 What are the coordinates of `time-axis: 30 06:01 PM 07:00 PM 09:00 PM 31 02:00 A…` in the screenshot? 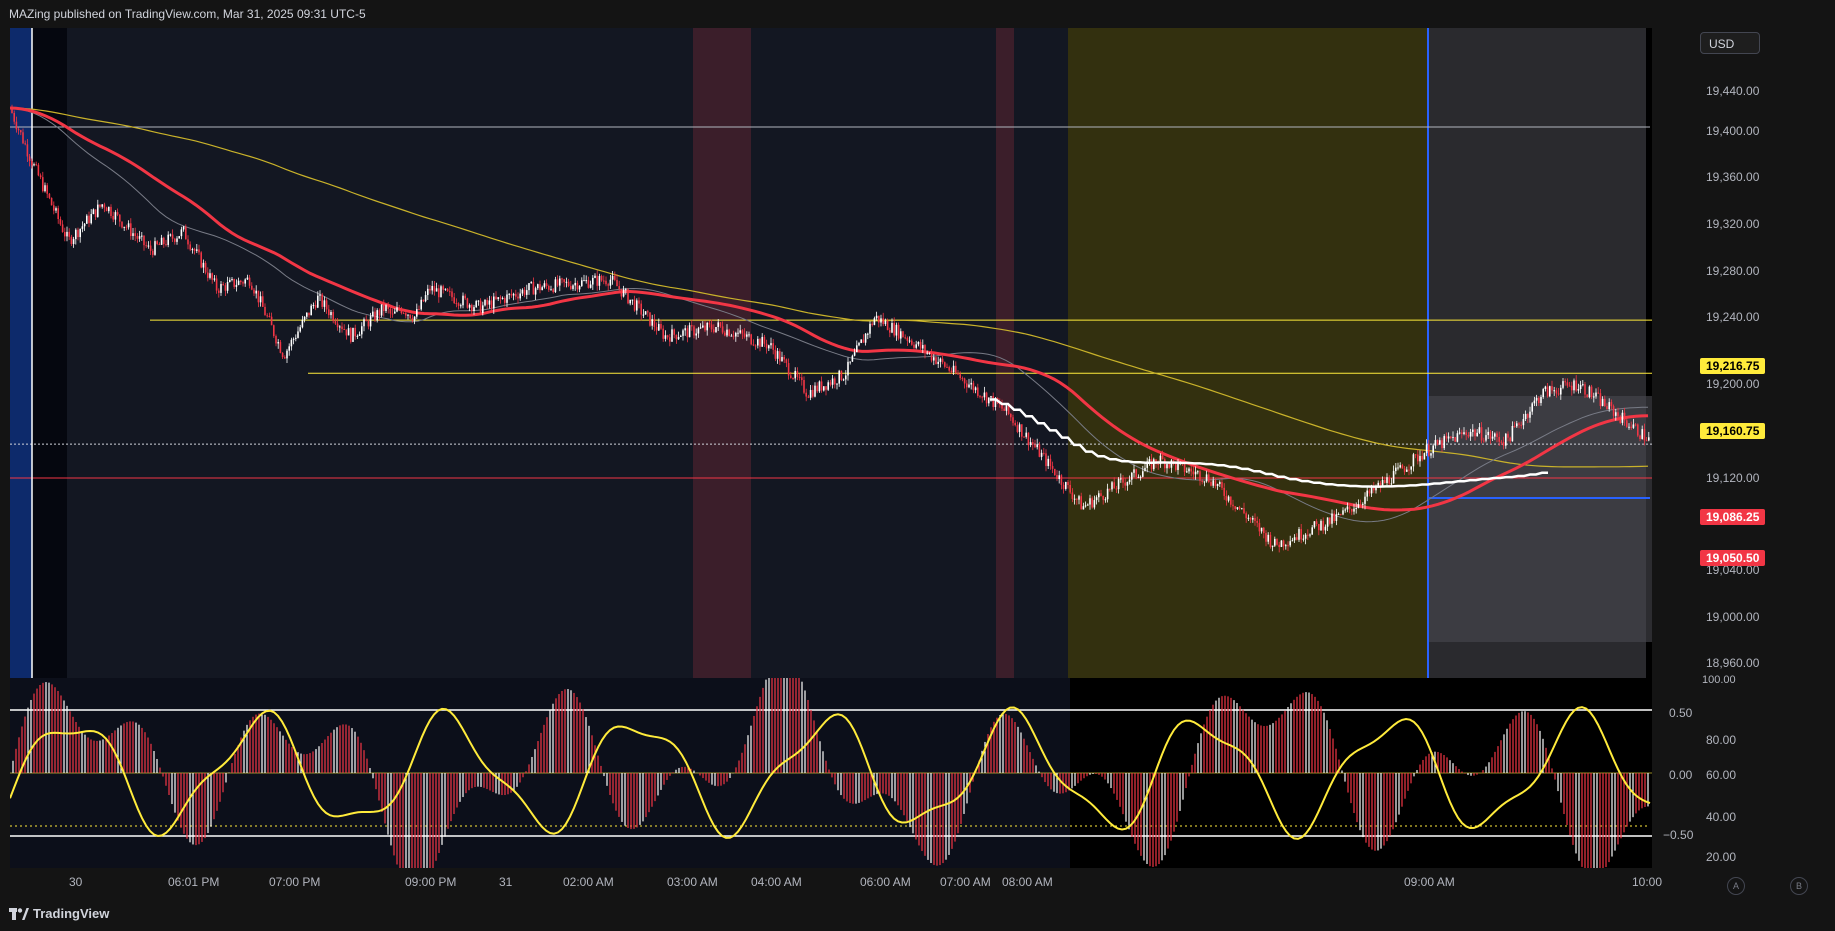 It's located at (836, 882).